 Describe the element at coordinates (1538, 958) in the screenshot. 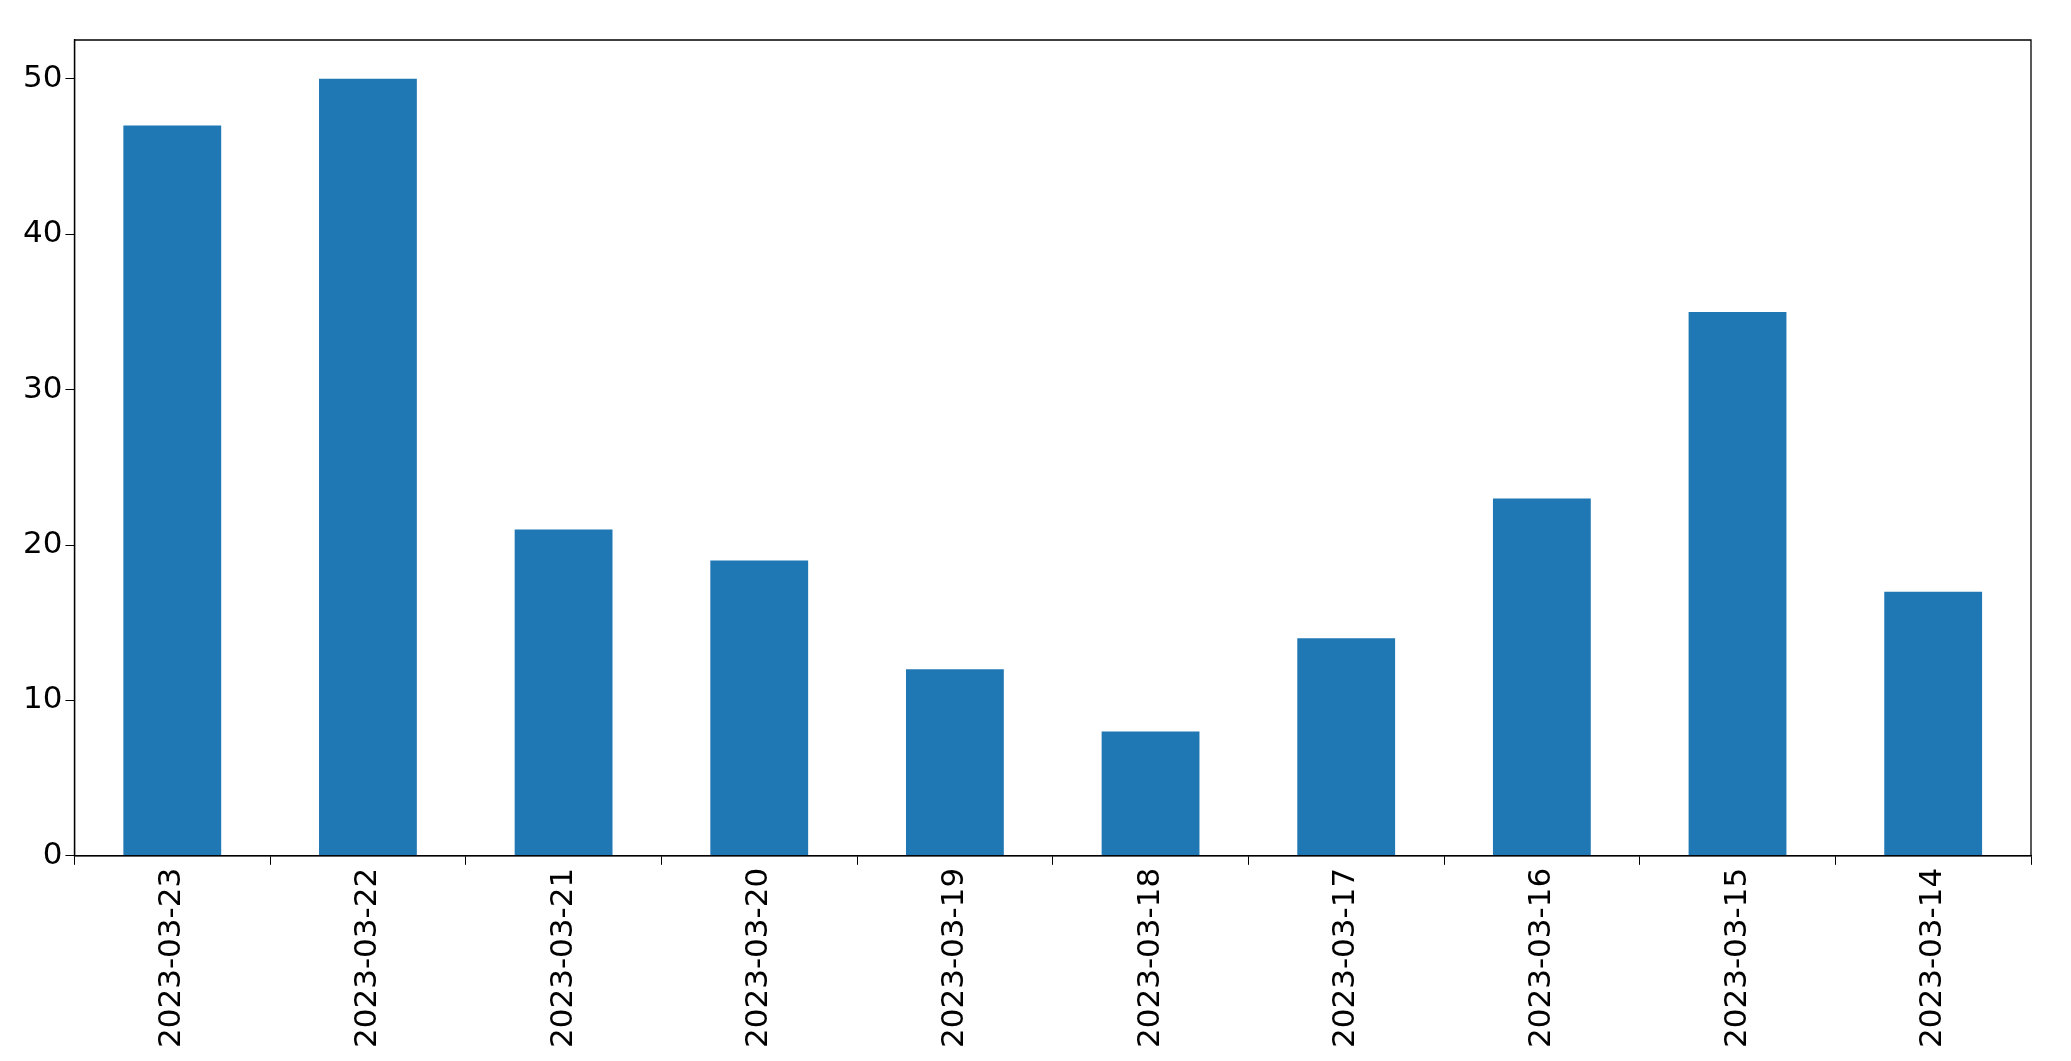

I see `x-tick-label: 2023-03-16` at that location.